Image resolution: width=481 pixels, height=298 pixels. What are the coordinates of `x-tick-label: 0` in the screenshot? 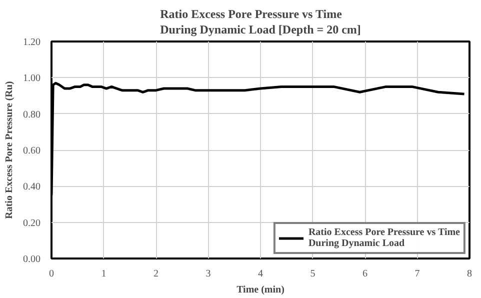 It's located at (51, 274).